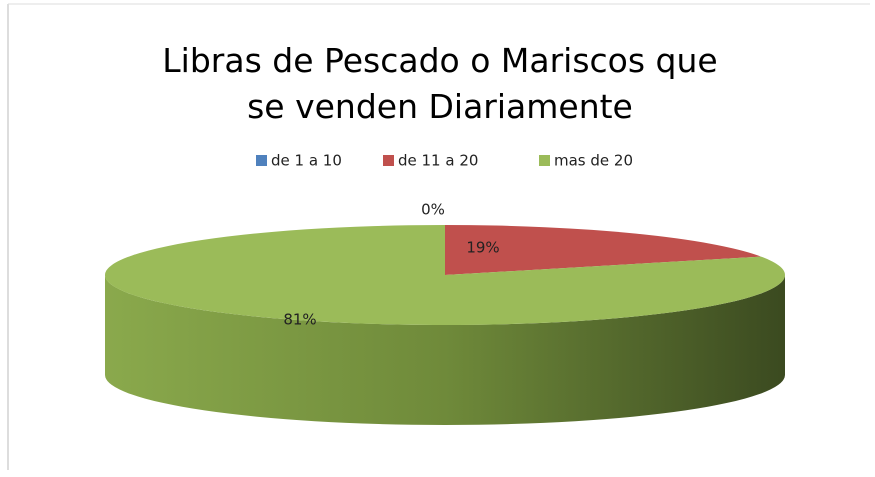 The image size is (875, 477). I want to click on data-label: 0%, so click(433, 210).